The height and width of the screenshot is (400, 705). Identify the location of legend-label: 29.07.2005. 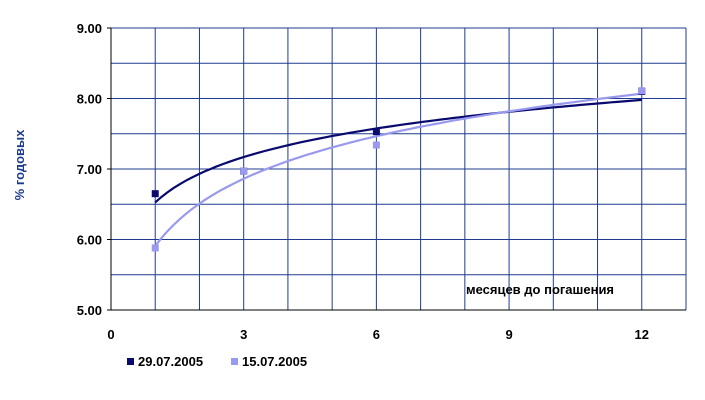
(170, 361).